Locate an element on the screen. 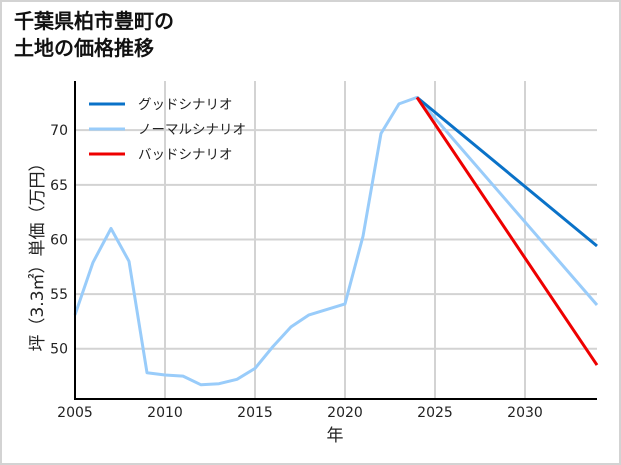 Image resolution: width=621 pixels, height=465 pixels. chart-title-line-2: 土地の価格推移 is located at coordinates (84, 48).